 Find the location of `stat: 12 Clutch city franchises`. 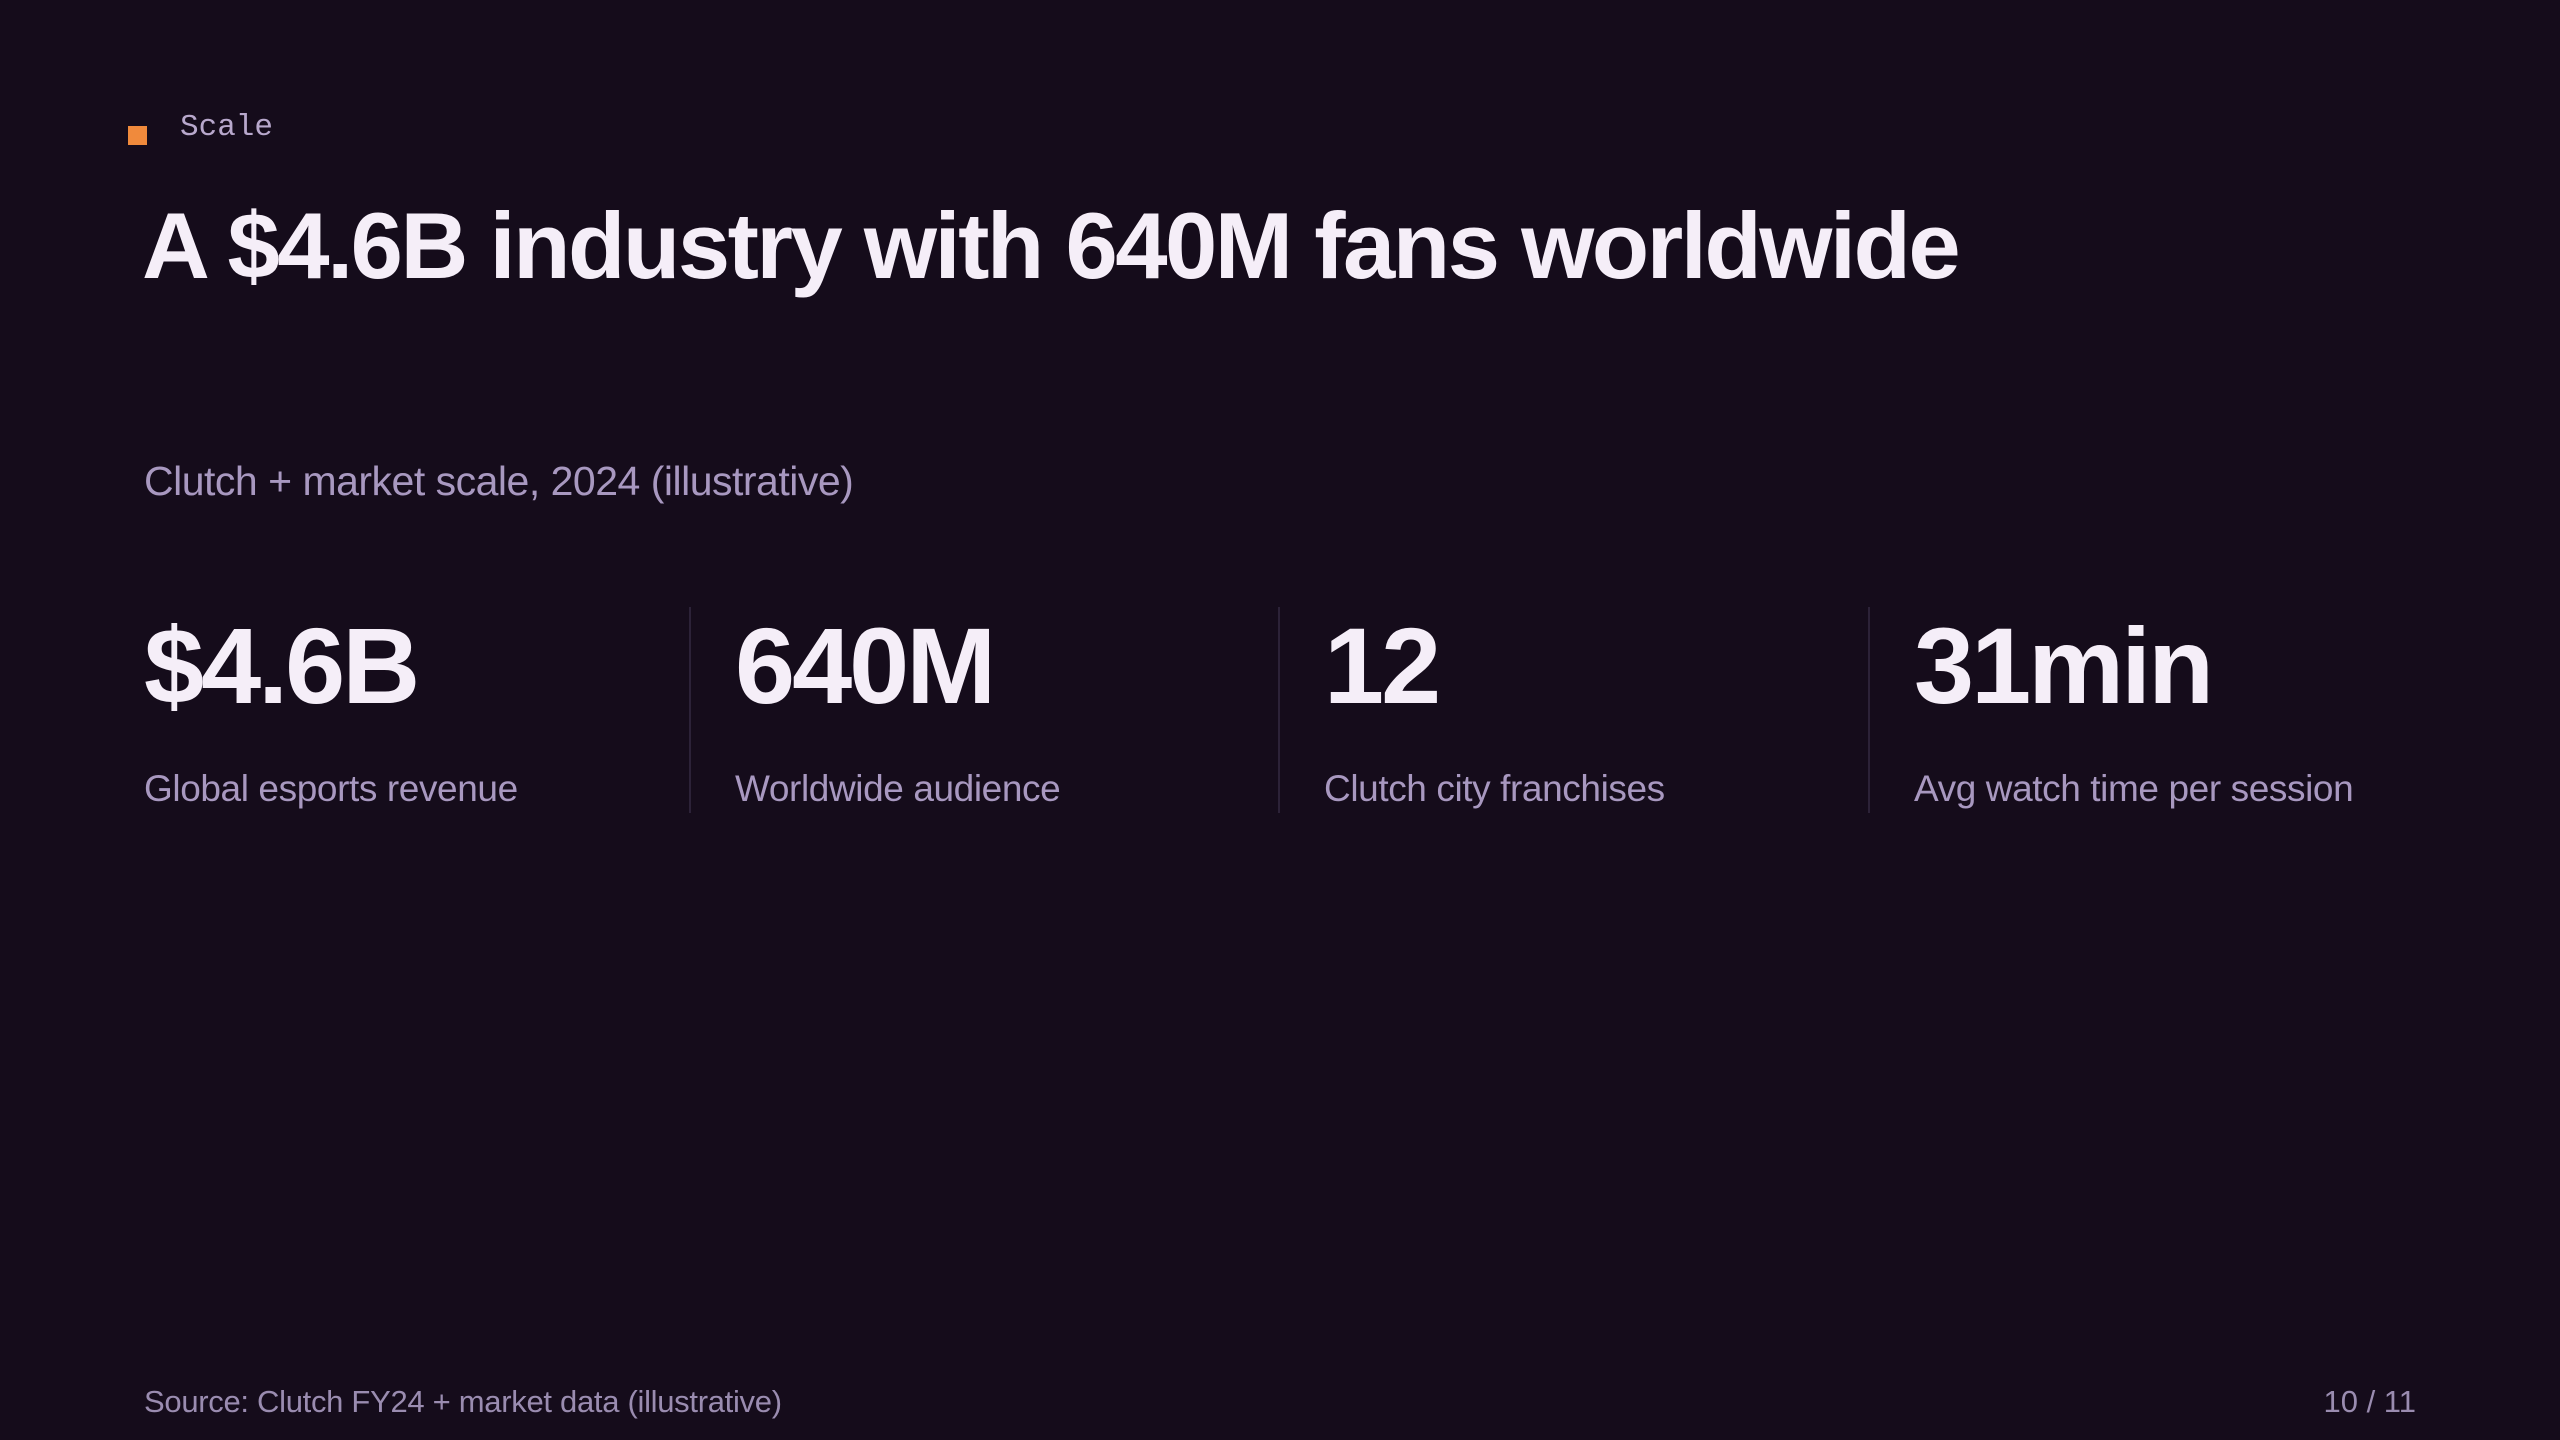

stat: 12 Clutch city franchises is located at coordinates (1494, 707).